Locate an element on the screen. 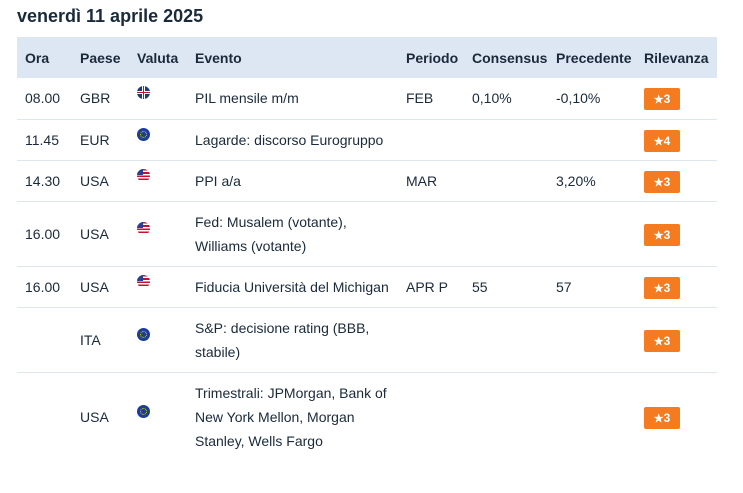 Image resolution: width=743 pixels, height=493 pixels. cell-event: Lagarde: discorso Eurogruppo is located at coordinates (292, 140).